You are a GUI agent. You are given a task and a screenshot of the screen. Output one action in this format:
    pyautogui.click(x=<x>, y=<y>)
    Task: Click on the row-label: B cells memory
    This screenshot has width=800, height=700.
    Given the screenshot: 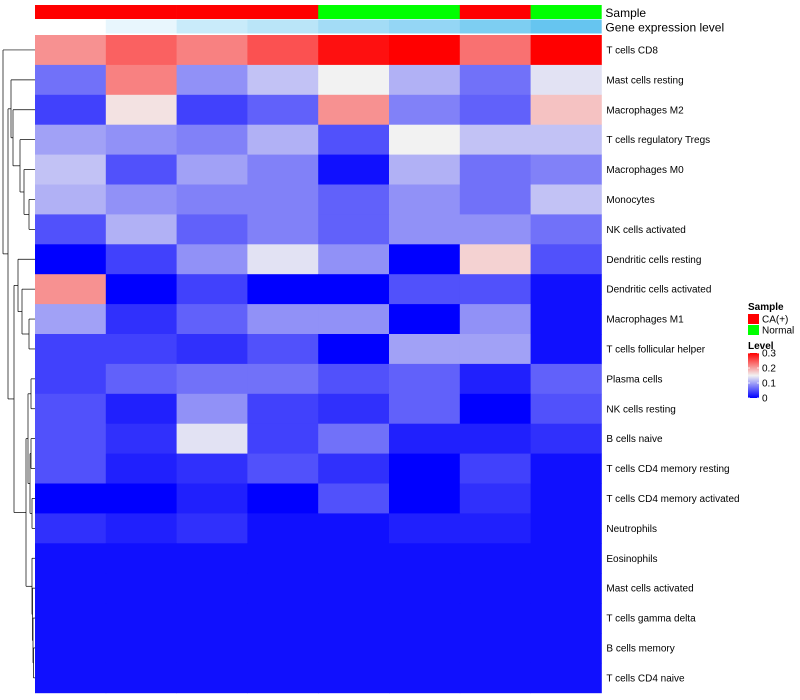 What is the action you would take?
    pyautogui.click(x=640, y=648)
    